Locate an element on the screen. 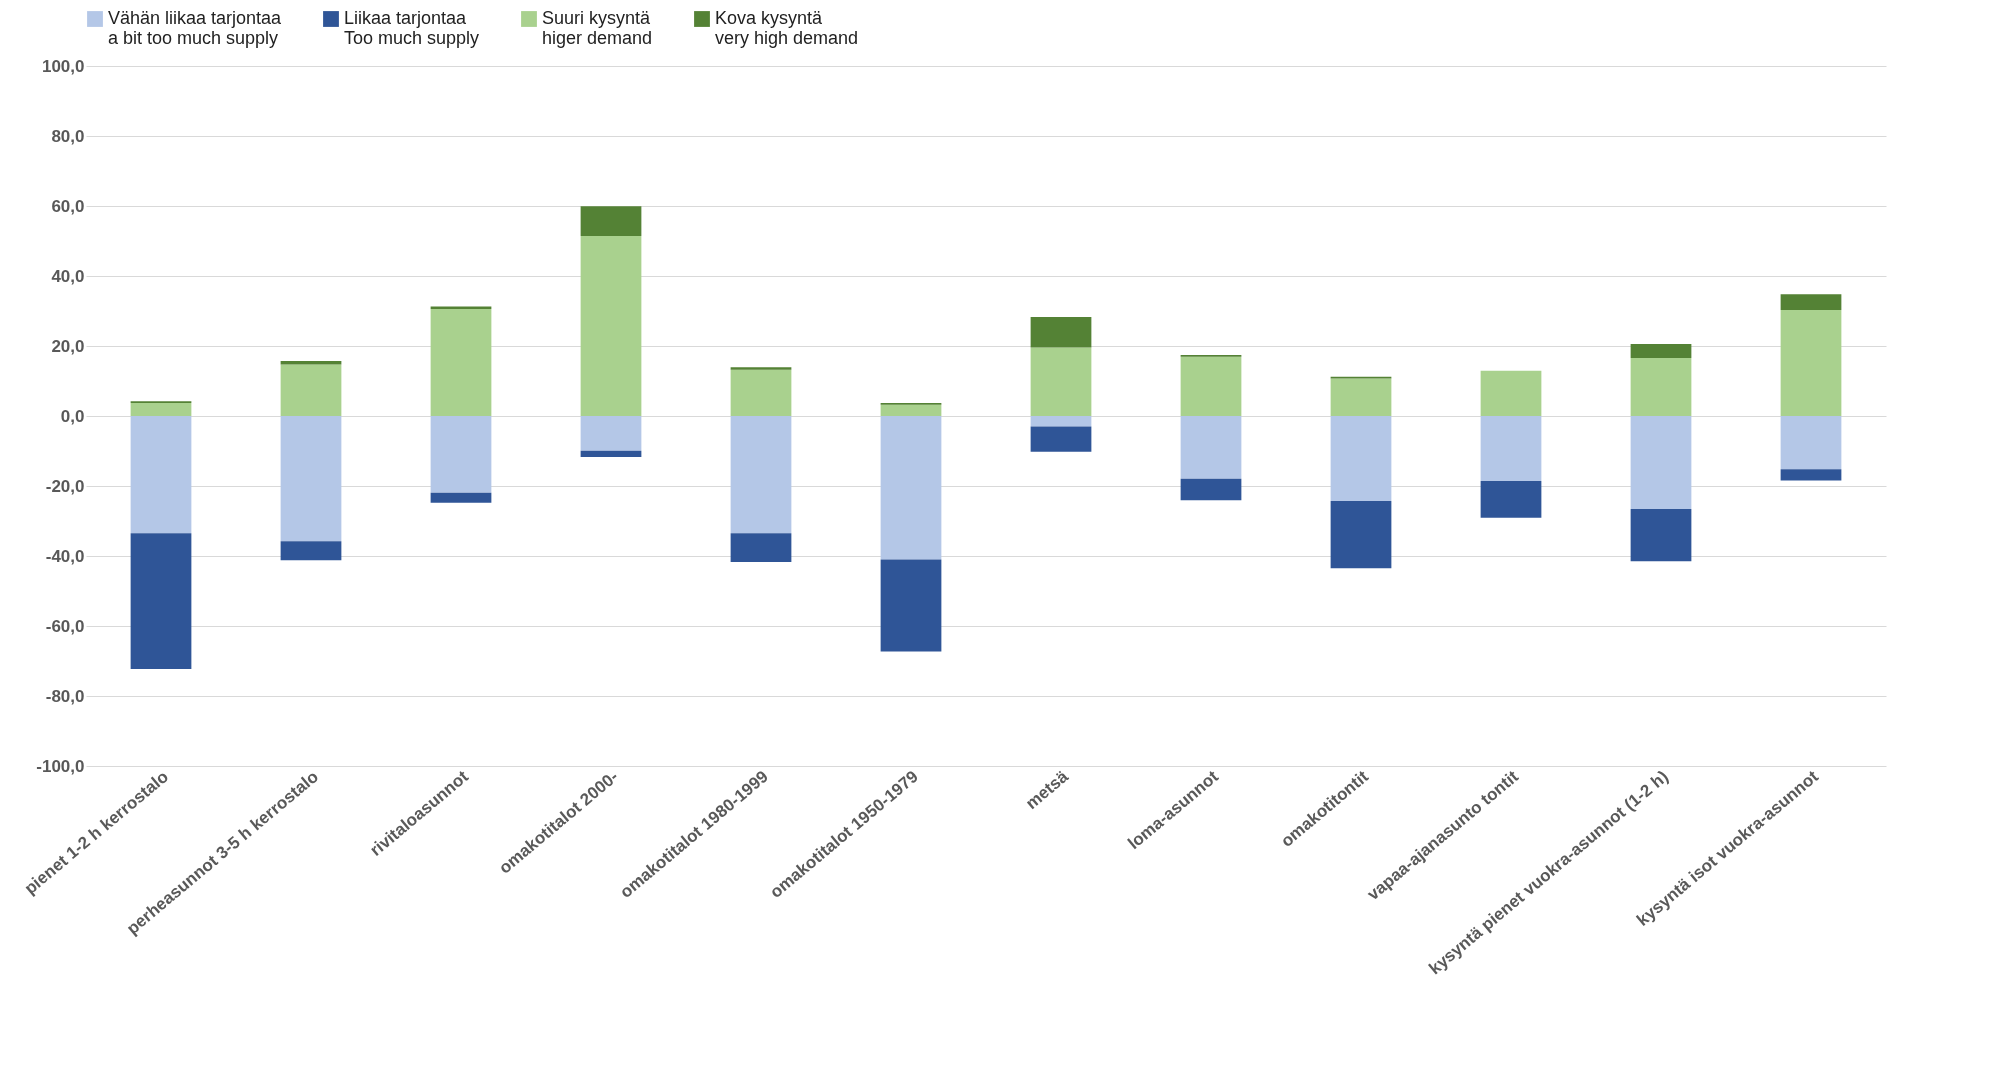  y-tick-label: -40,0 is located at coordinates (65, 556).